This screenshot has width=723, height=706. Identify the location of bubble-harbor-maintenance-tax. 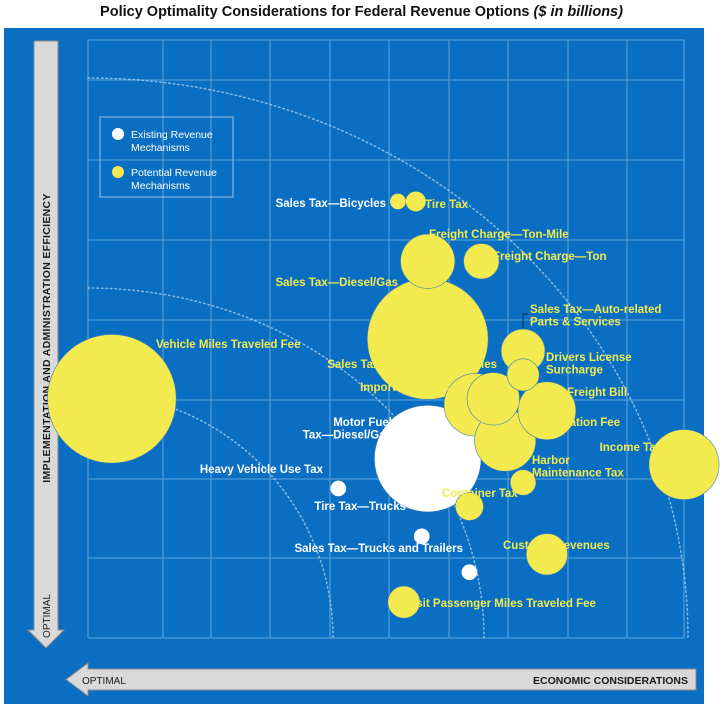
(523, 482).